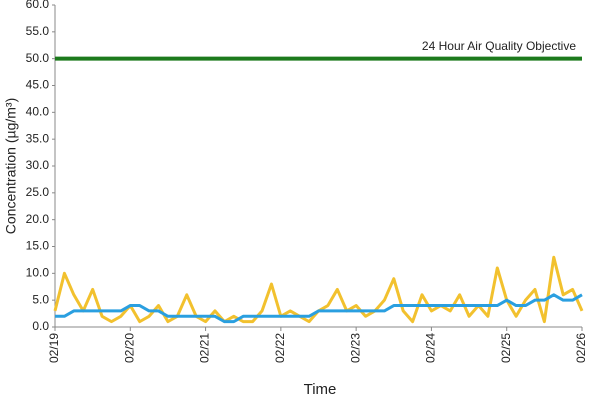 The image size is (600, 405). Describe the element at coordinates (506, 348) in the screenshot. I see `x-tick-label: 02/25` at that location.